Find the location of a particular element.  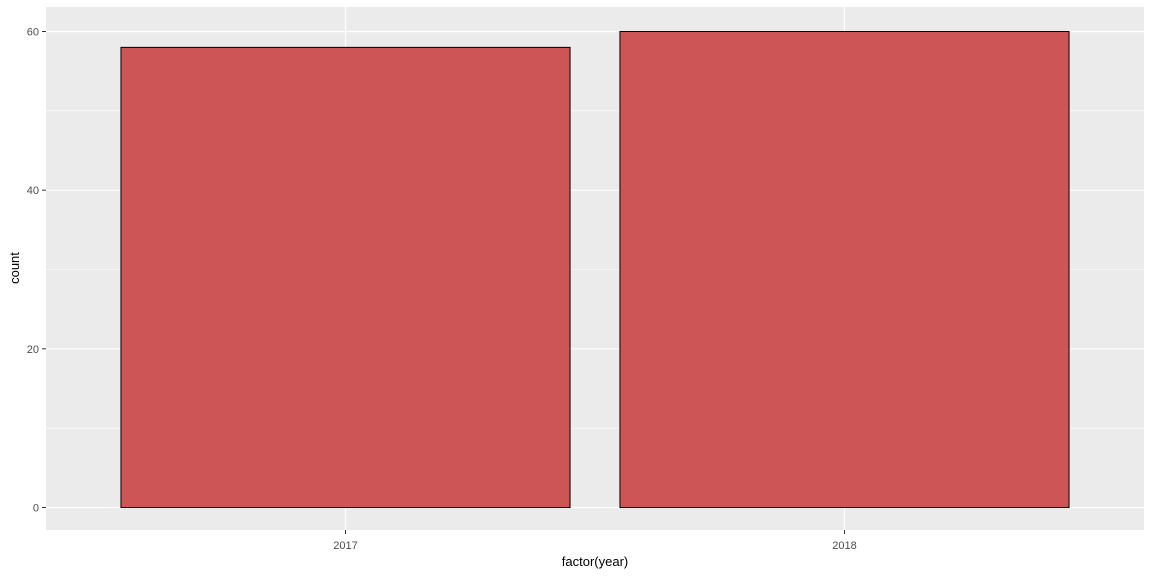

x-axis-title: factor(year) is located at coordinates (595, 561).